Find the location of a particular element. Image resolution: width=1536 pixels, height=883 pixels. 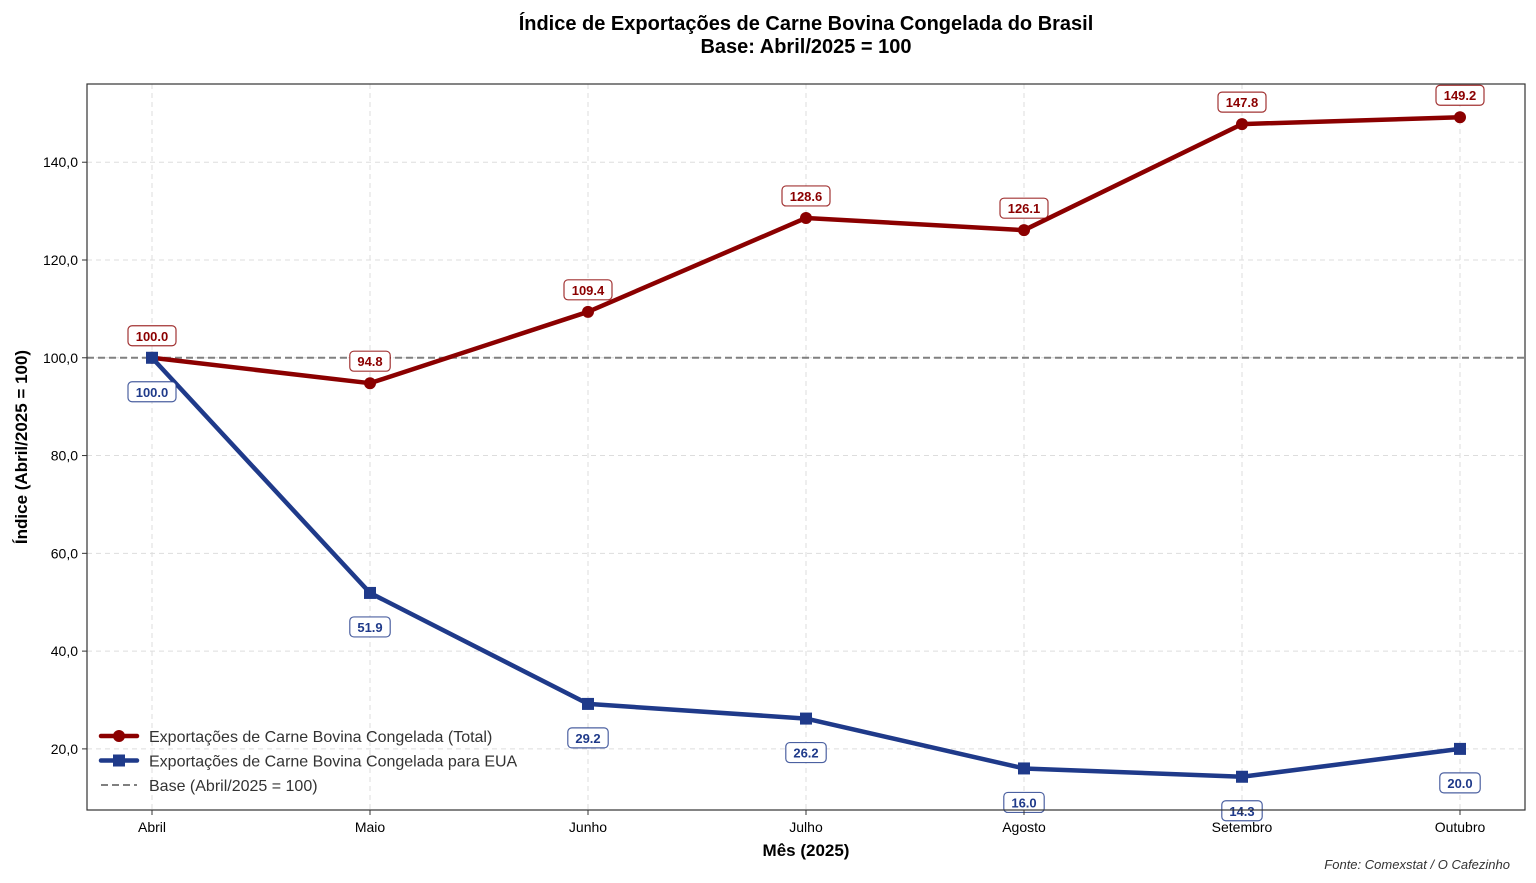

x-tick-label: Setembro is located at coordinates (1242, 827).